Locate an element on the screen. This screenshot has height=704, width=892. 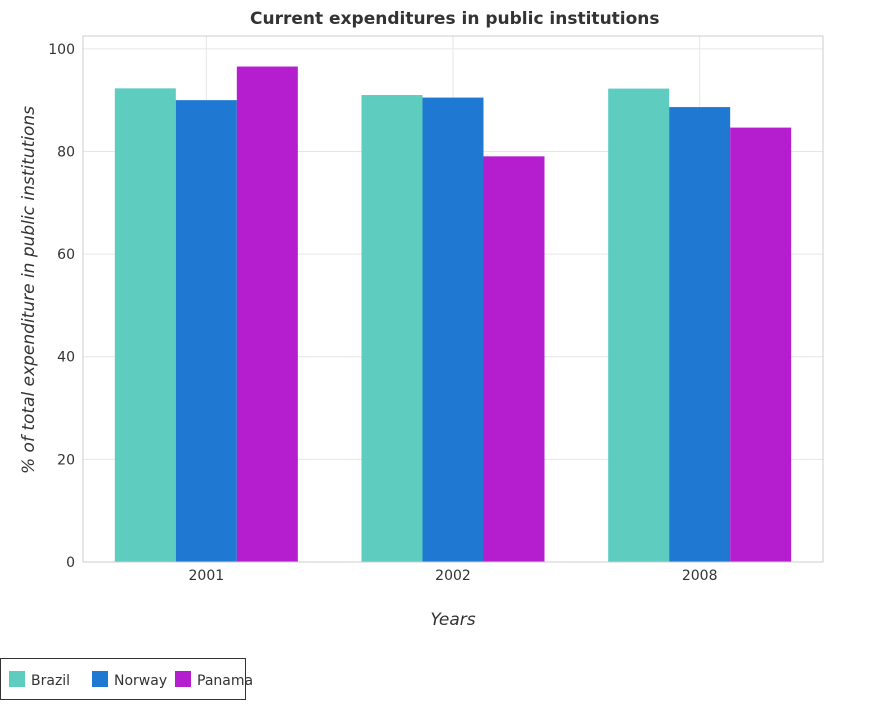
legend: Brazil Norway Panama is located at coordinates (126, 679).